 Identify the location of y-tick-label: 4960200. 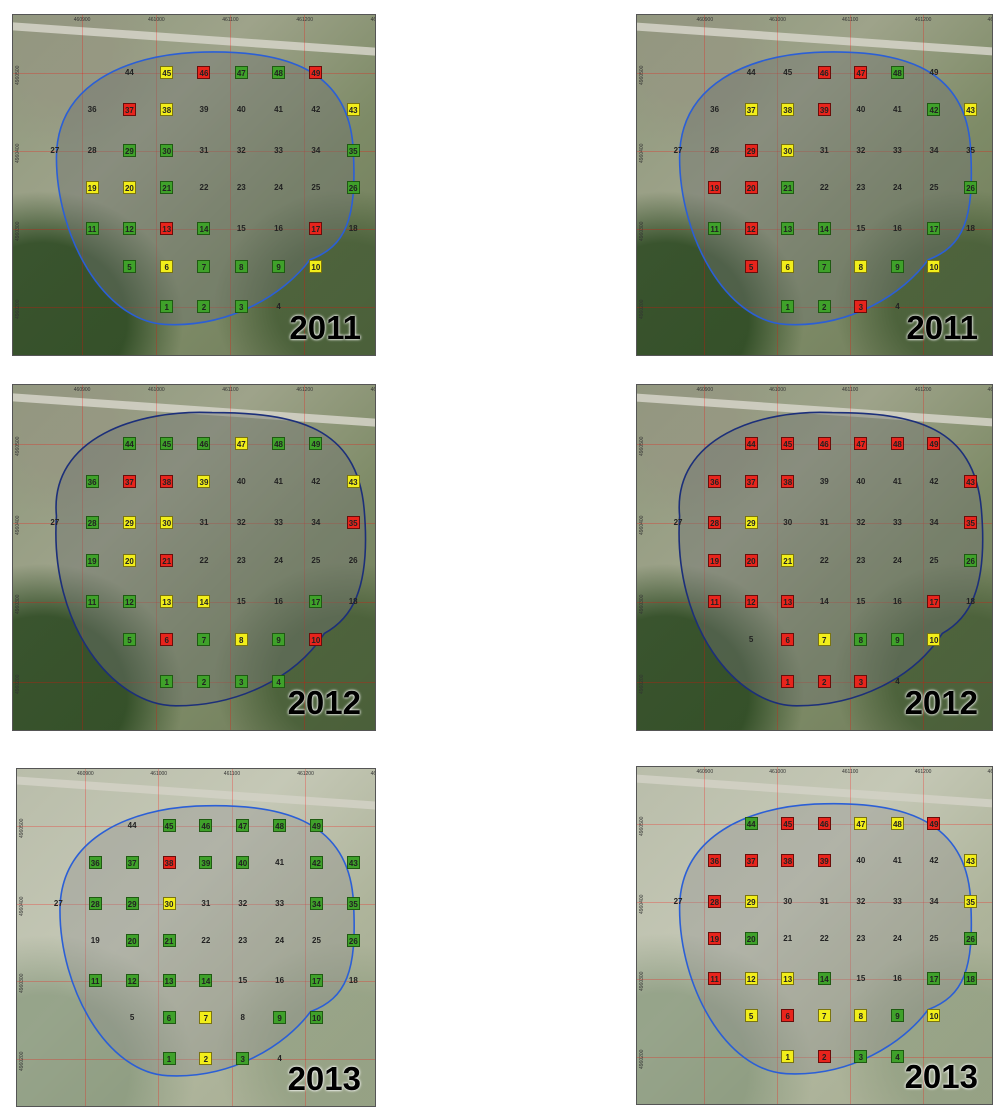
(642, 1059).